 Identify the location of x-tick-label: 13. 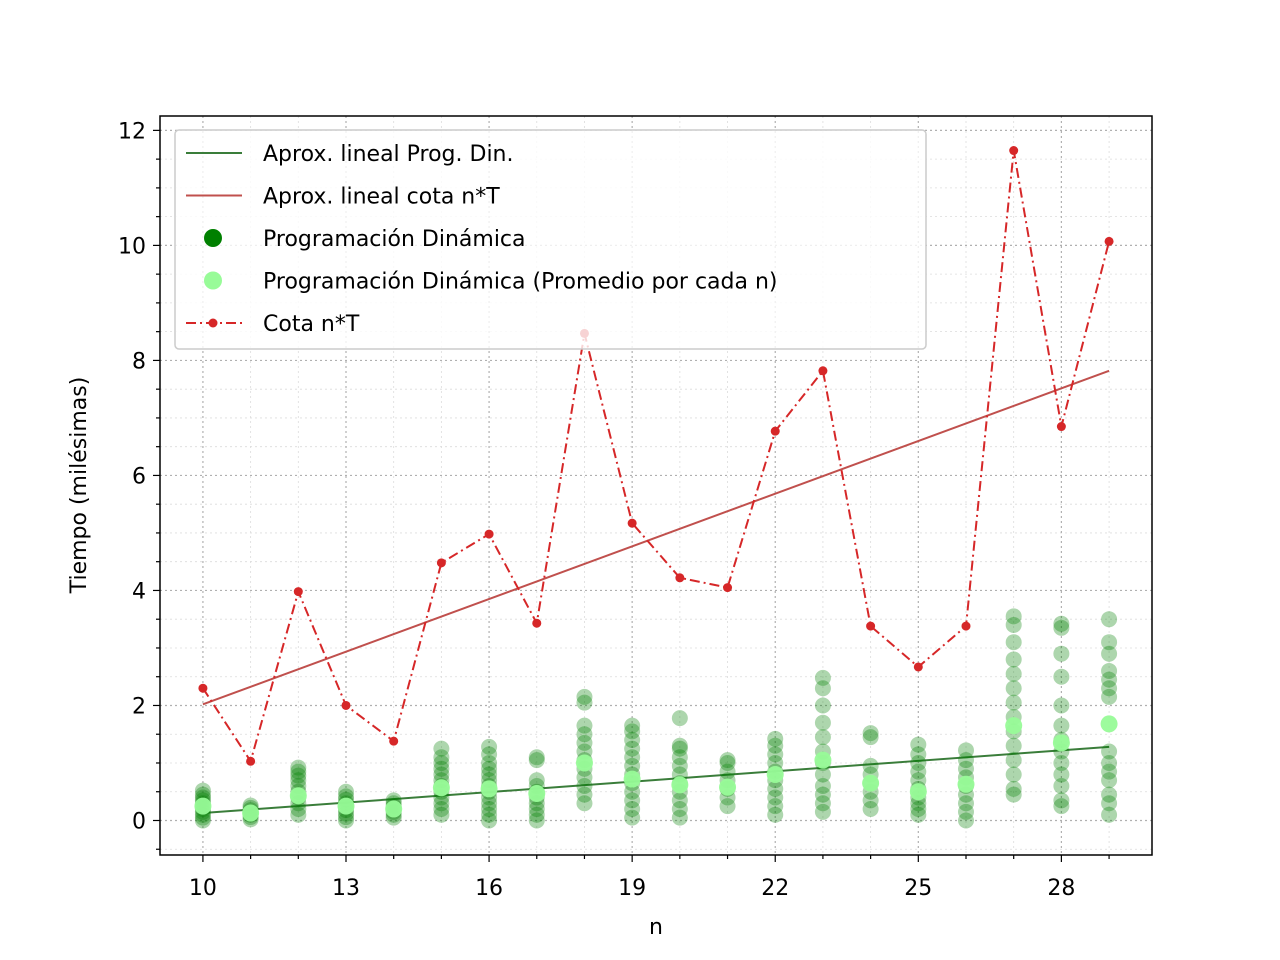
(346, 888).